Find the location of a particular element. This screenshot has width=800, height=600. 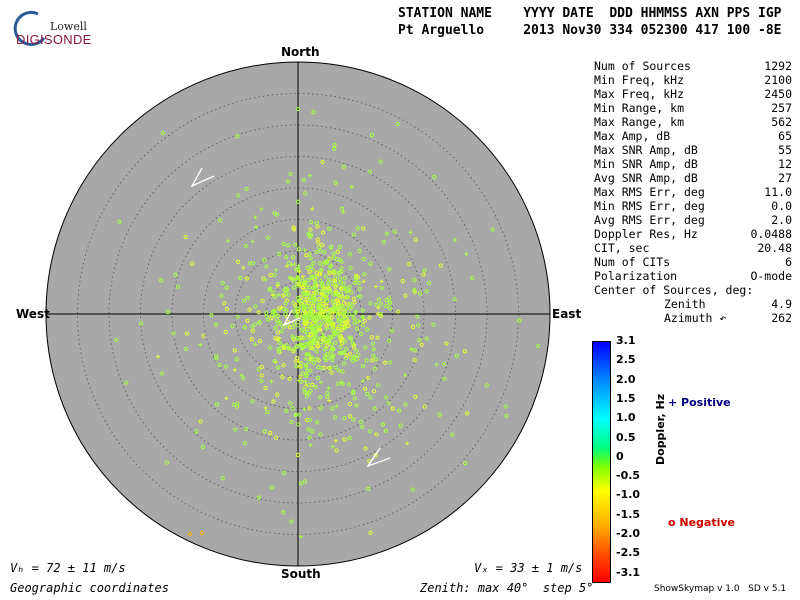

stat-value: 12 is located at coordinates (785, 164).